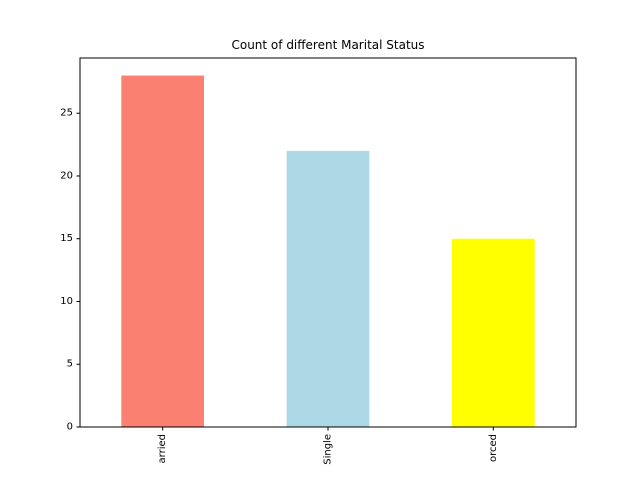 This screenshot has height=480, width=640. Describe the element at coordinates (70, 270) in the screenshot. I see `y-axis: 0 5 10 15 20 25` at that location.